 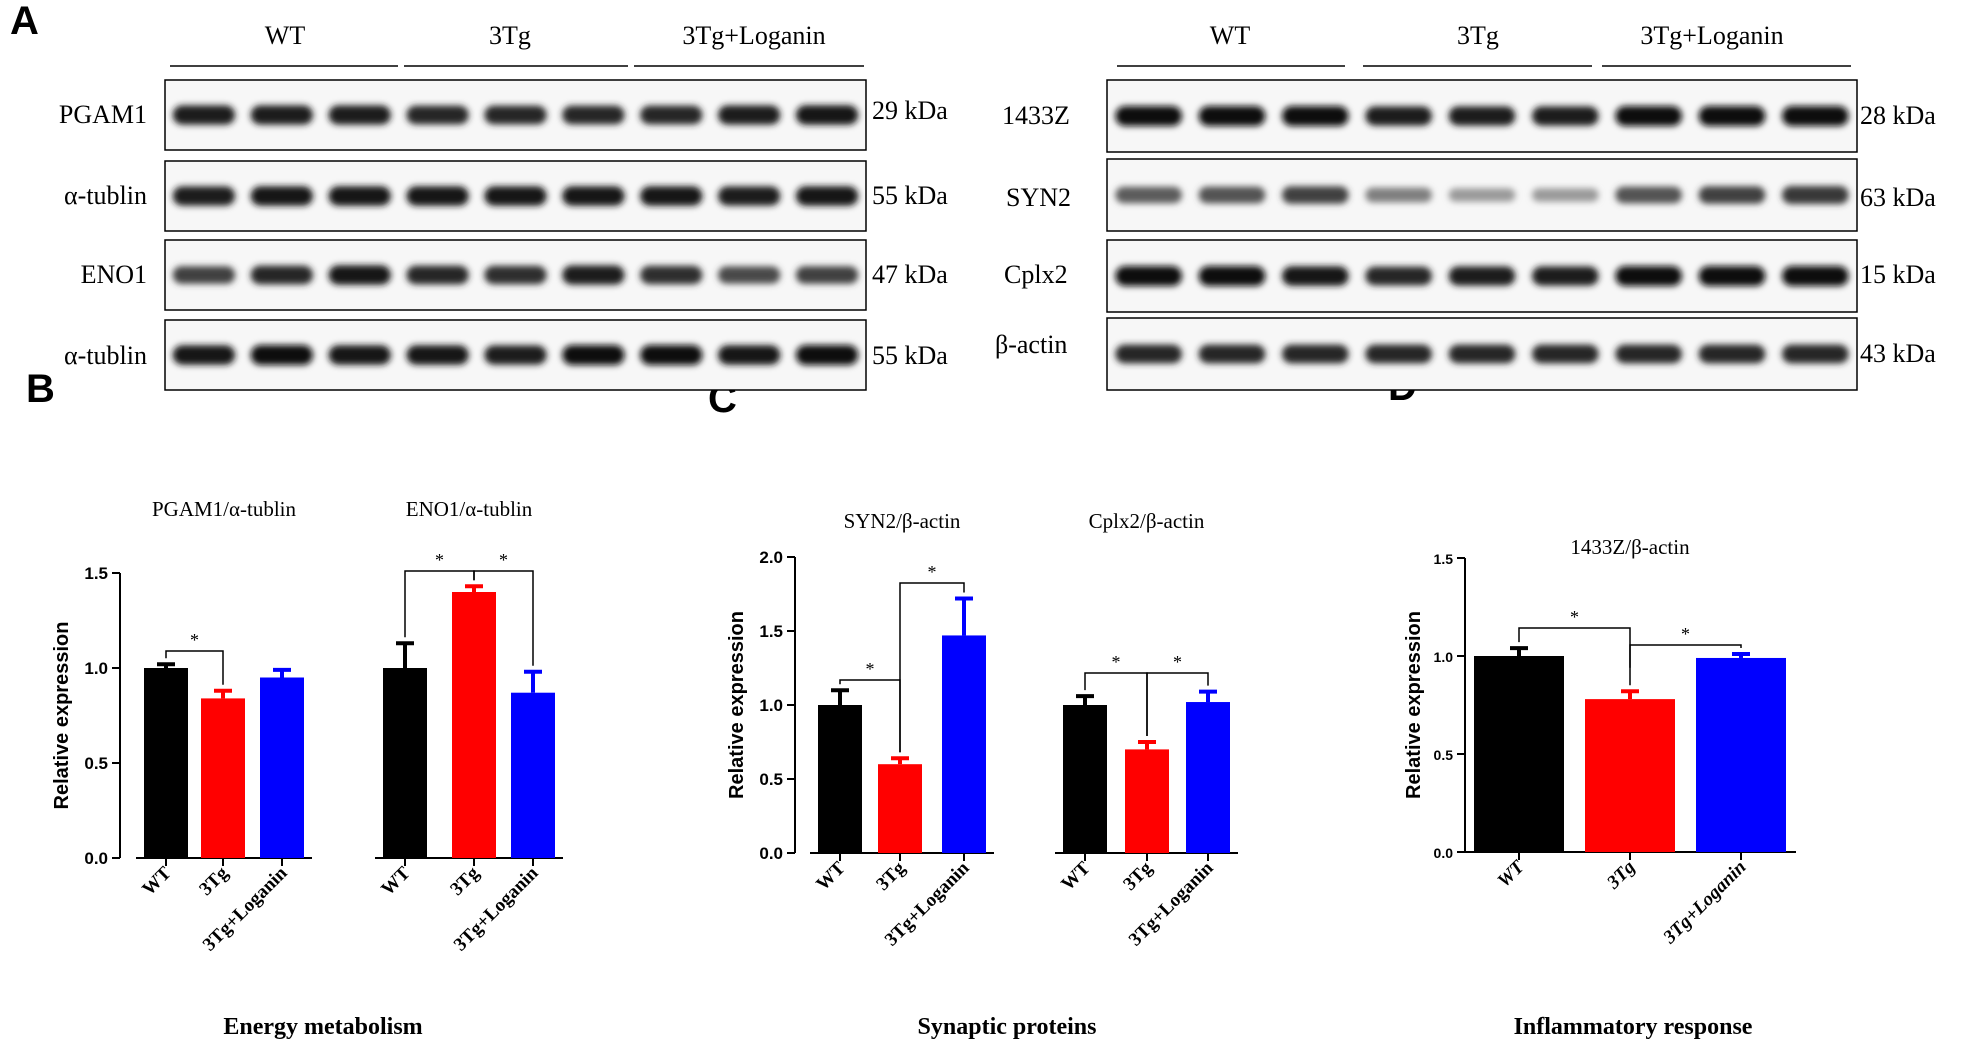 What do you see at coordinates (285, 35) in the screenshot?
I see `blot-left-group-wt: WT` at bounding box center [285, 35].